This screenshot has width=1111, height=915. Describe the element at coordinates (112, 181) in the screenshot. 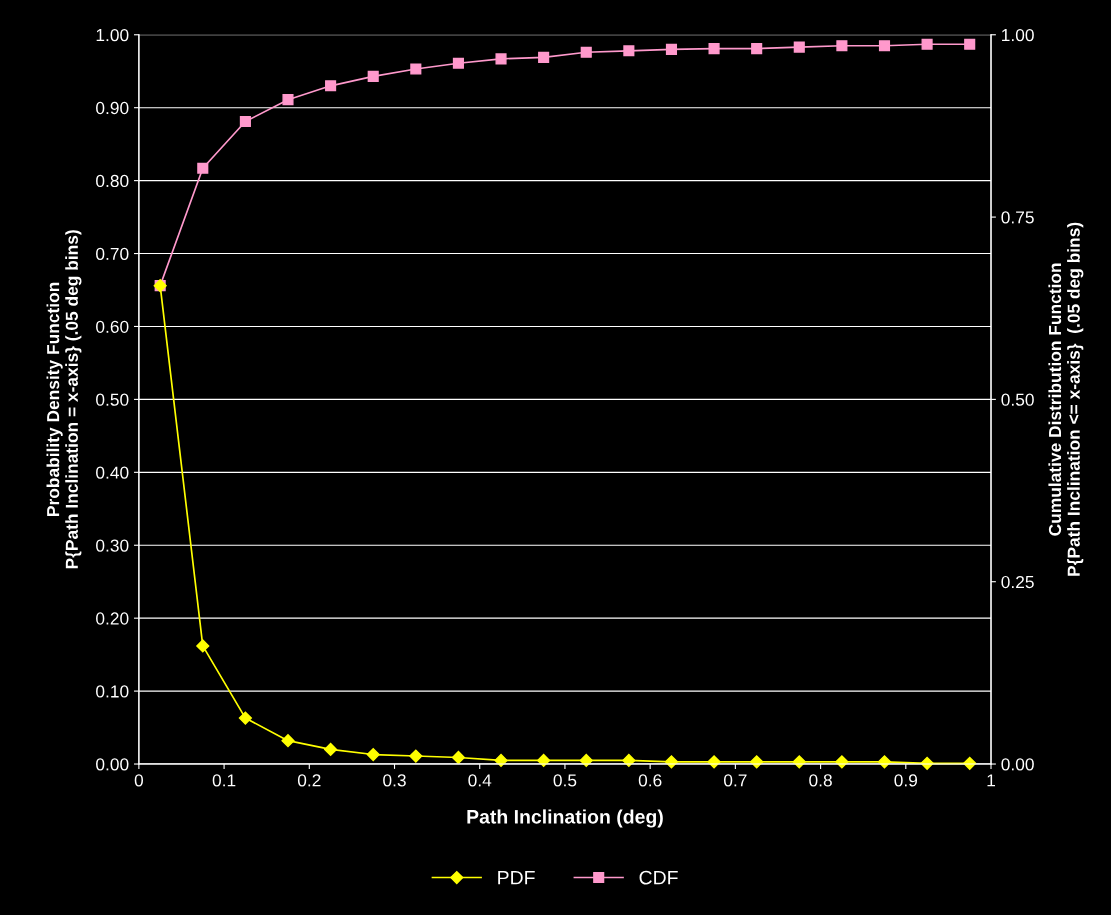

I see `y-tick-label: 0.80` at that location.